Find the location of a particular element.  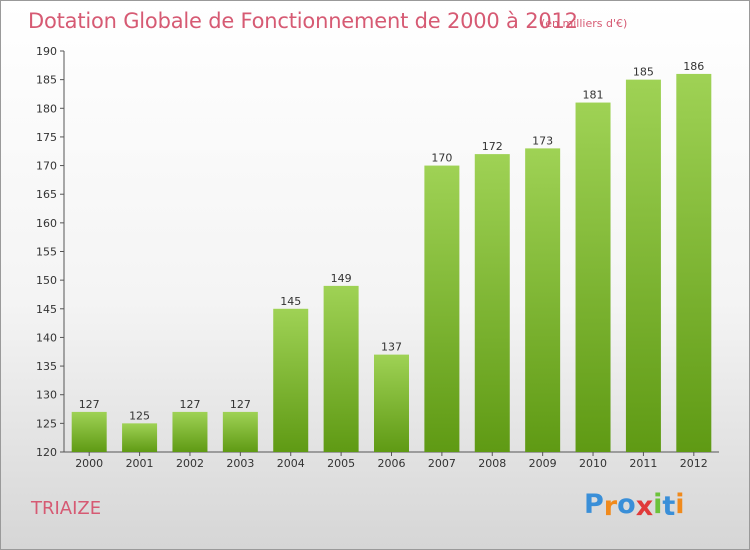

x-tick-label-2007: 2007 is located at coordinates (442, 463).